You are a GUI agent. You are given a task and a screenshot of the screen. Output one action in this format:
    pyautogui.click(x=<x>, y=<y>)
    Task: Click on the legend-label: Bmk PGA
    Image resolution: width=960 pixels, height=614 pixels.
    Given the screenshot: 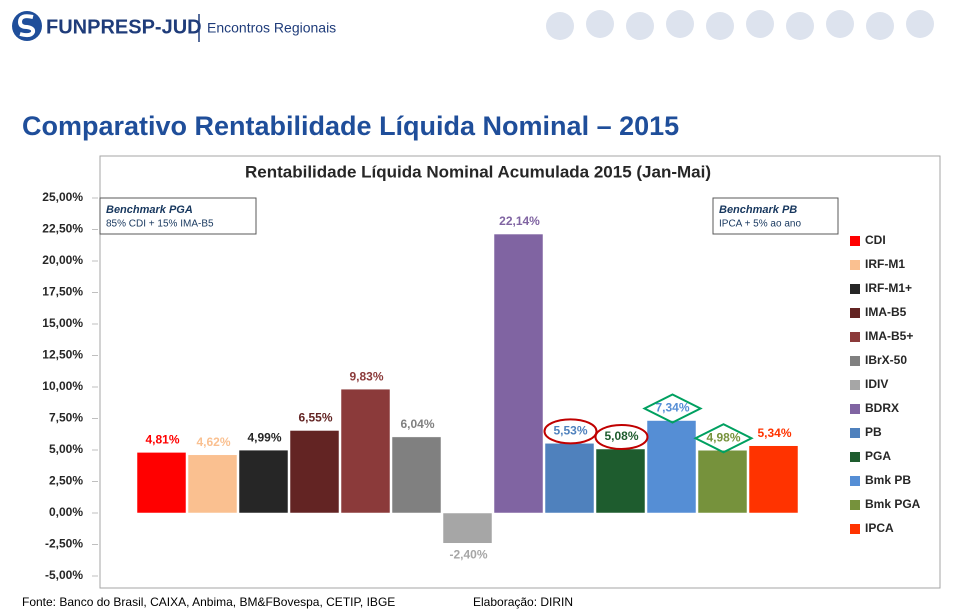 What is the action you would take?
    pyautogui.click(x=893, y=504)
    